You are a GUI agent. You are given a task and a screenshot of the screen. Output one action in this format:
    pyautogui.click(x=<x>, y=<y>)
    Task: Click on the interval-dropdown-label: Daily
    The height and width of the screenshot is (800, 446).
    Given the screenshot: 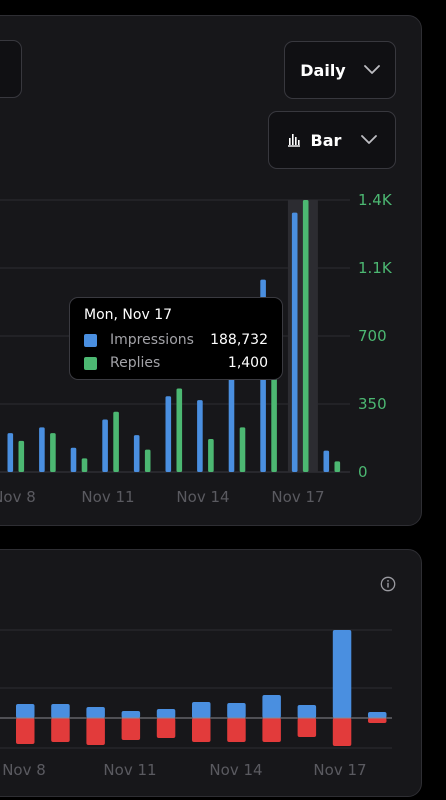 What is the action you would take?
    pyautogui.click(x=323, y=70)
    